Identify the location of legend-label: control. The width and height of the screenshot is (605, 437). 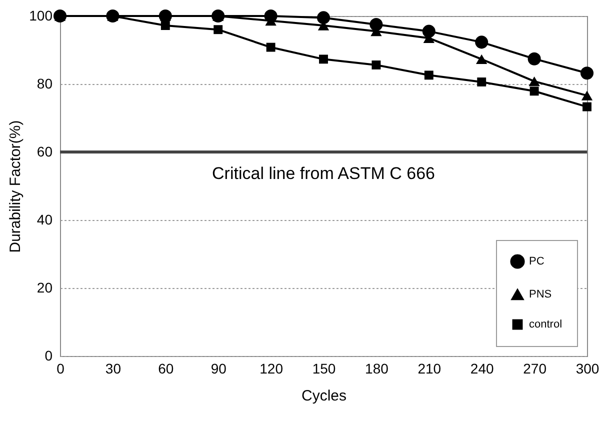
(545, 324).